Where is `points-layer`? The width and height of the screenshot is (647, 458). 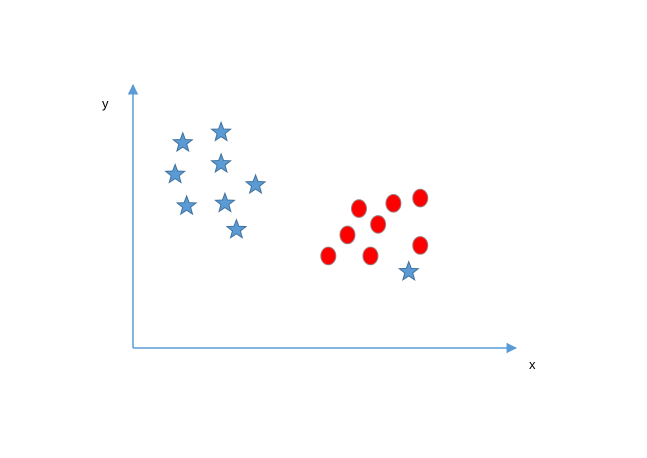 points-layer is located at coordinates (296, 200).